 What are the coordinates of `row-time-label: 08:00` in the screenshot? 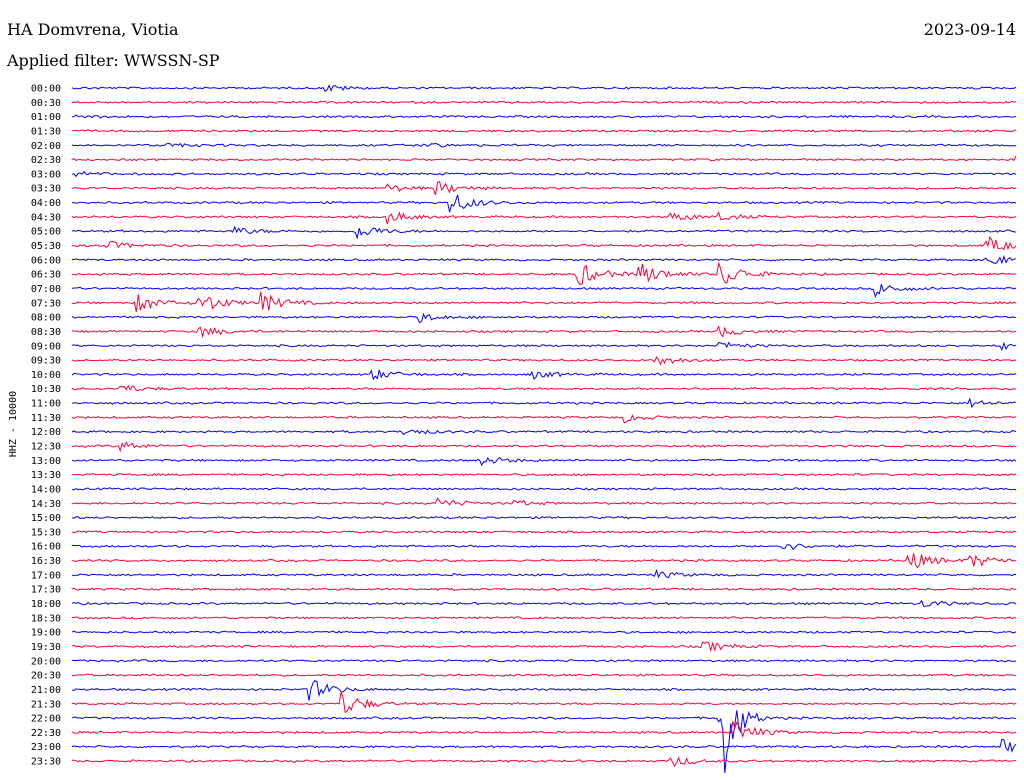 It's located at (46, 318).